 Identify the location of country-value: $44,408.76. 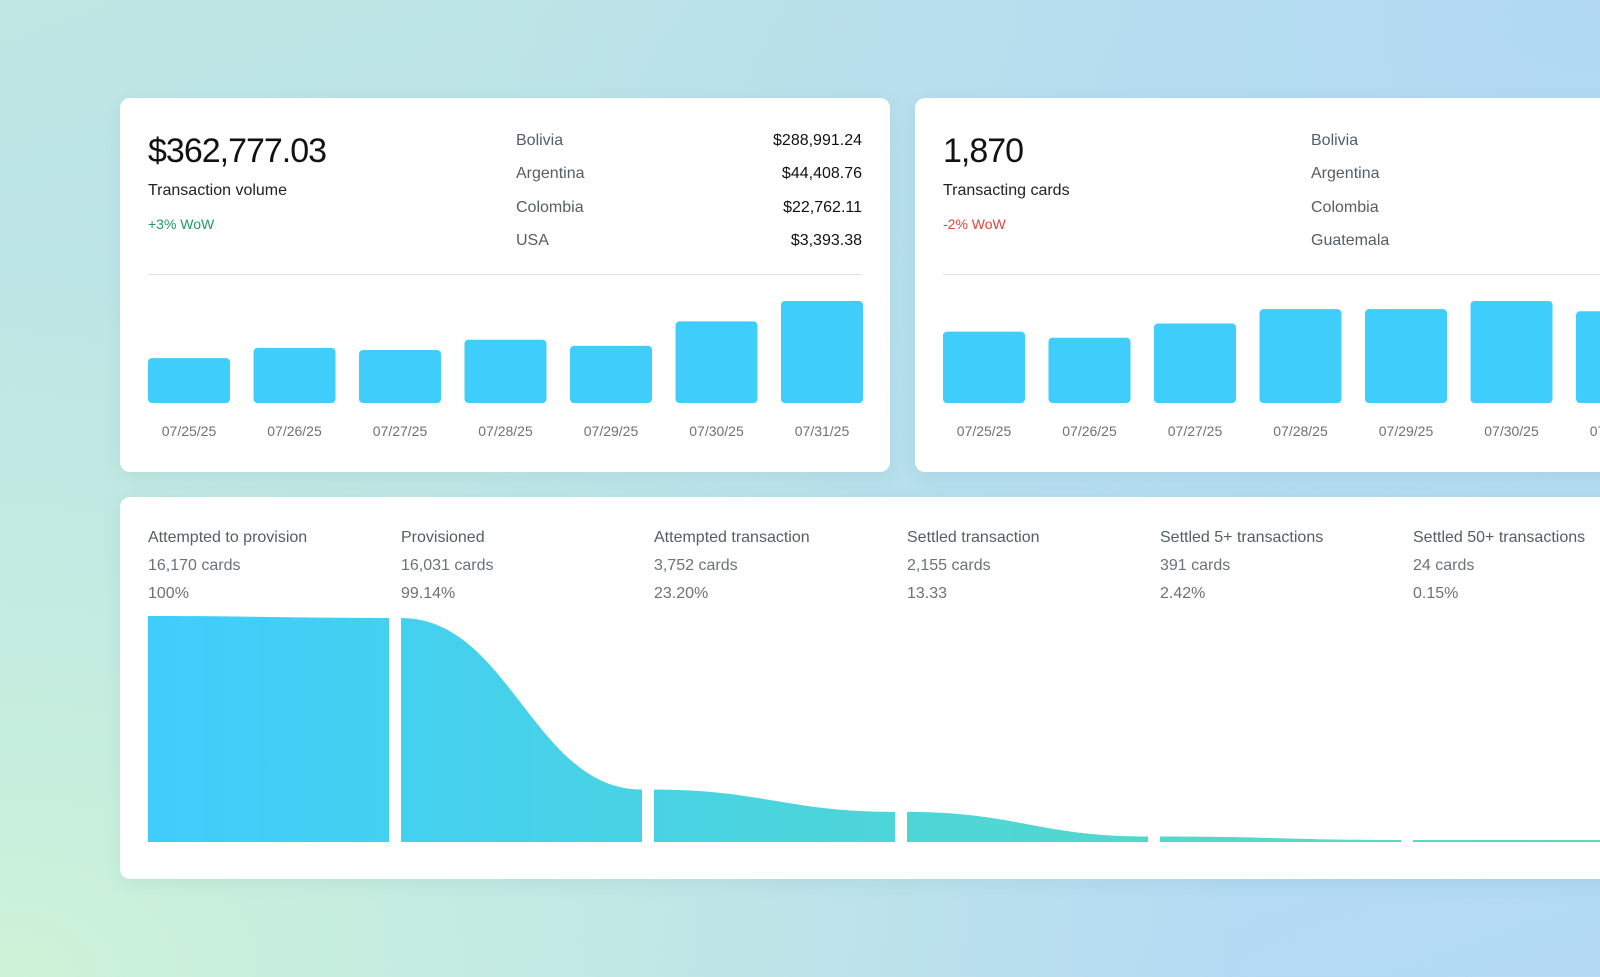
(821, 174).